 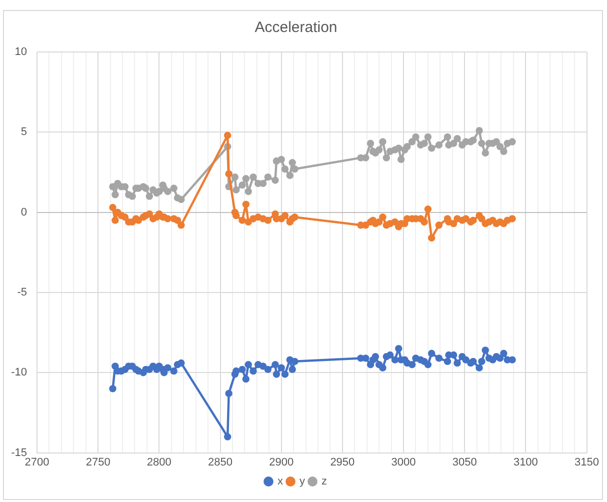 What do you see at coordinates (159, 462) in the screenshot?
I see `x-tick-label: 2800` at bounding box center [159, 462].